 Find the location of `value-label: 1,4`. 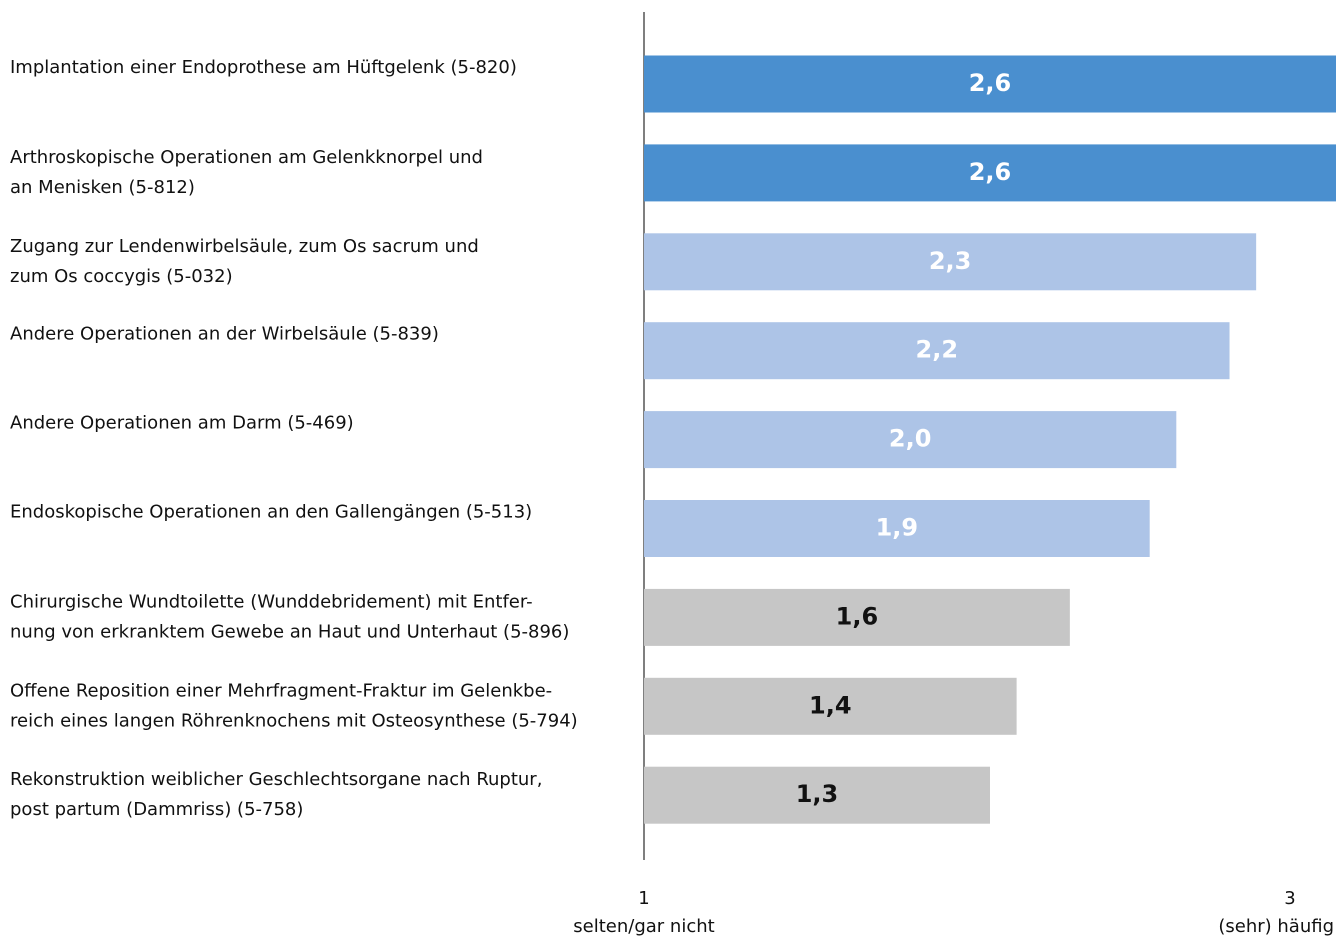

value-label: 1,4 is located at coordinates (830, 705).